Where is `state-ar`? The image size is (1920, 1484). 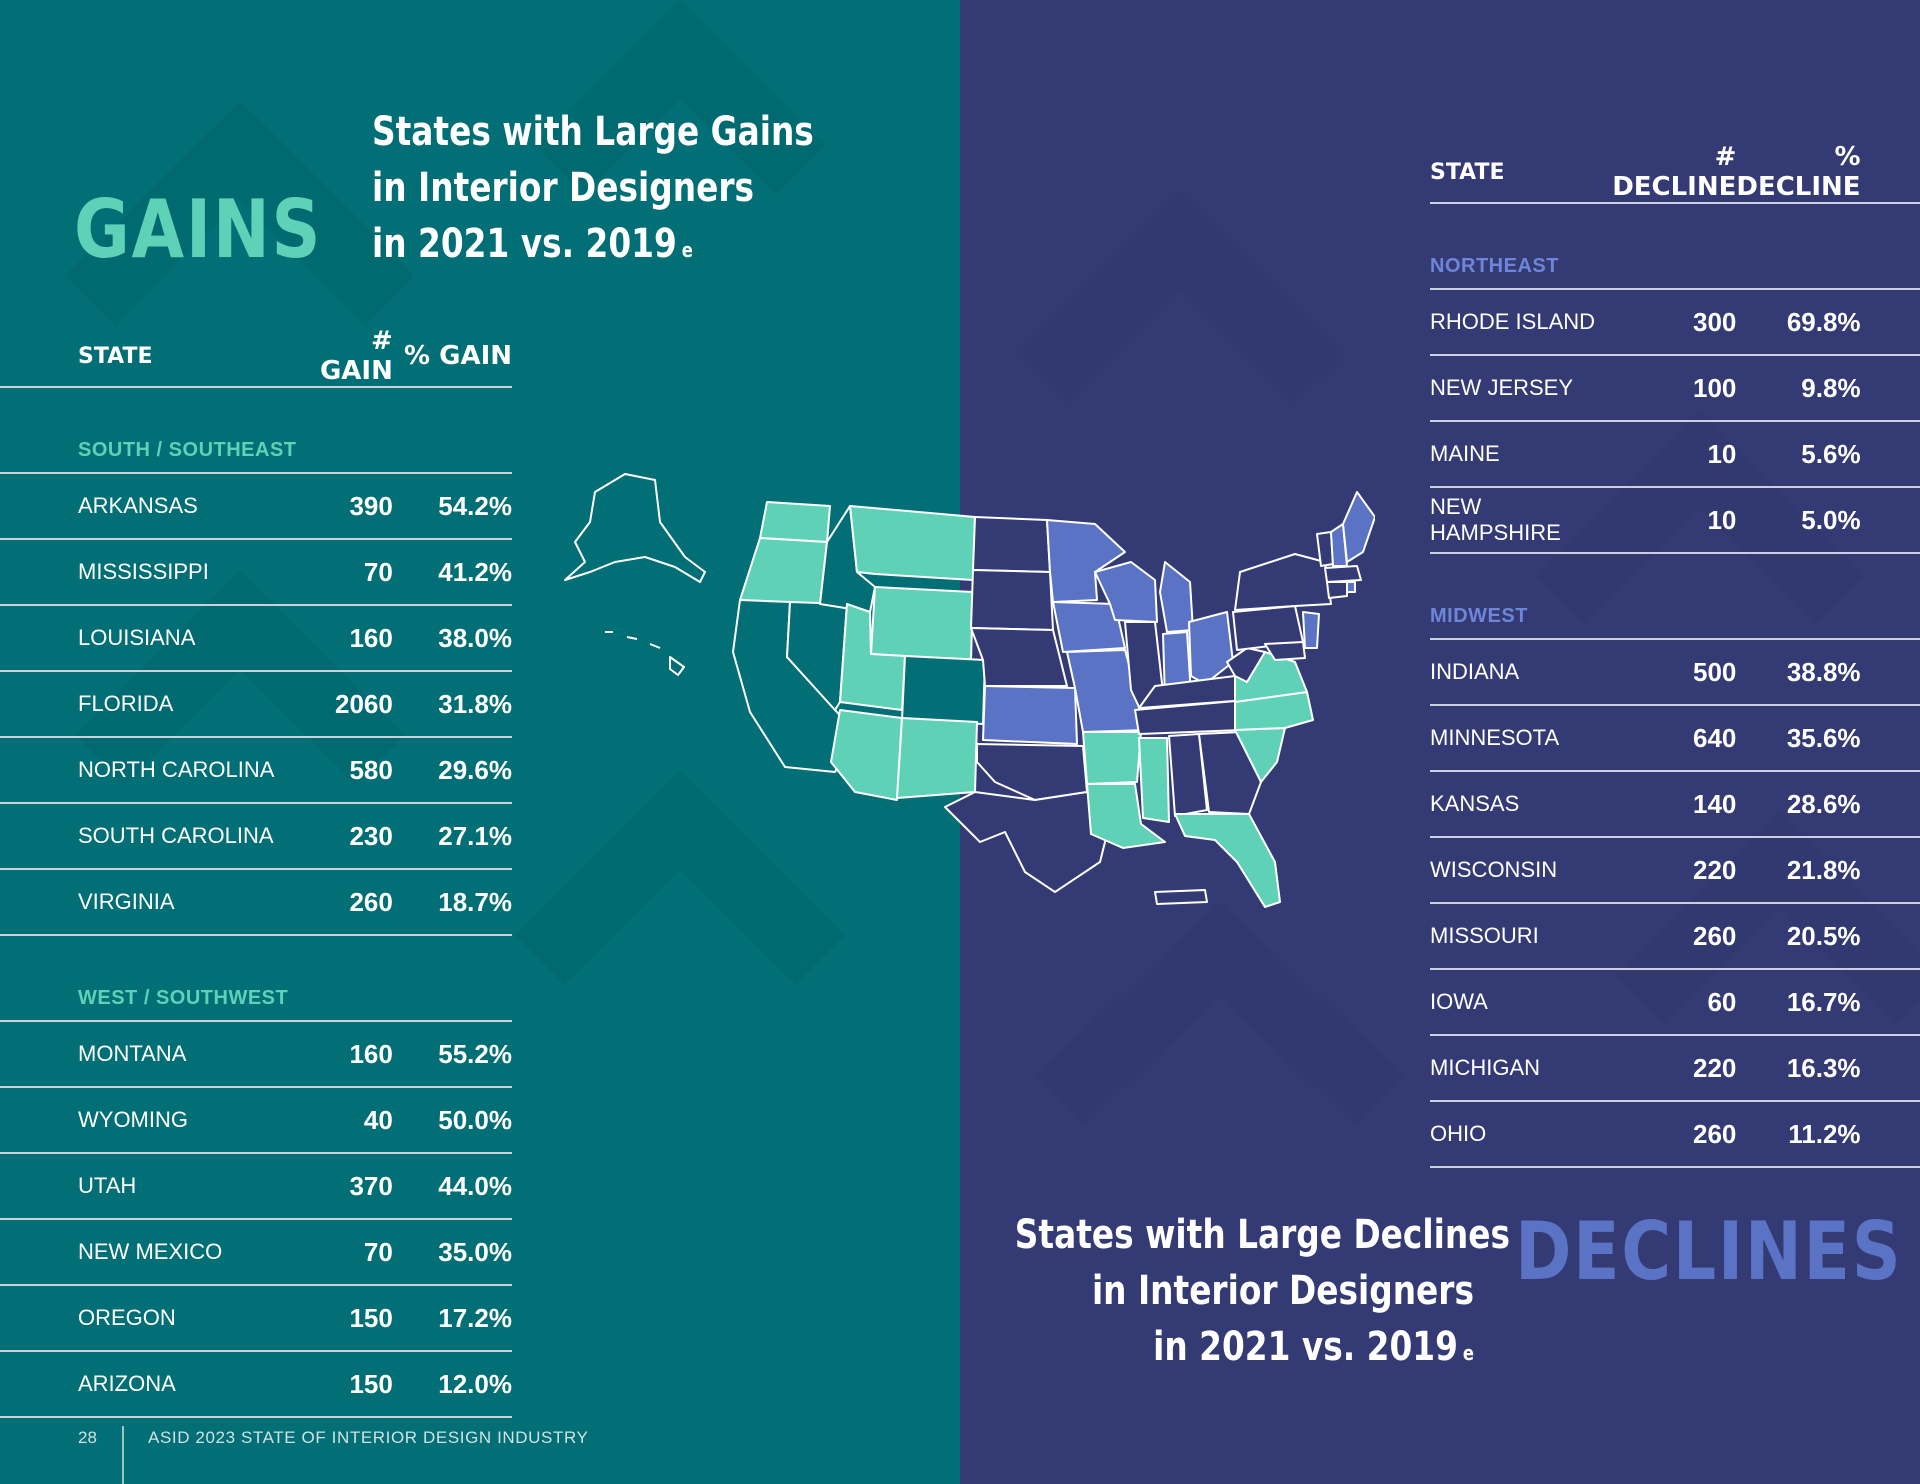 state-ar is located at coordinates (1112, 758).